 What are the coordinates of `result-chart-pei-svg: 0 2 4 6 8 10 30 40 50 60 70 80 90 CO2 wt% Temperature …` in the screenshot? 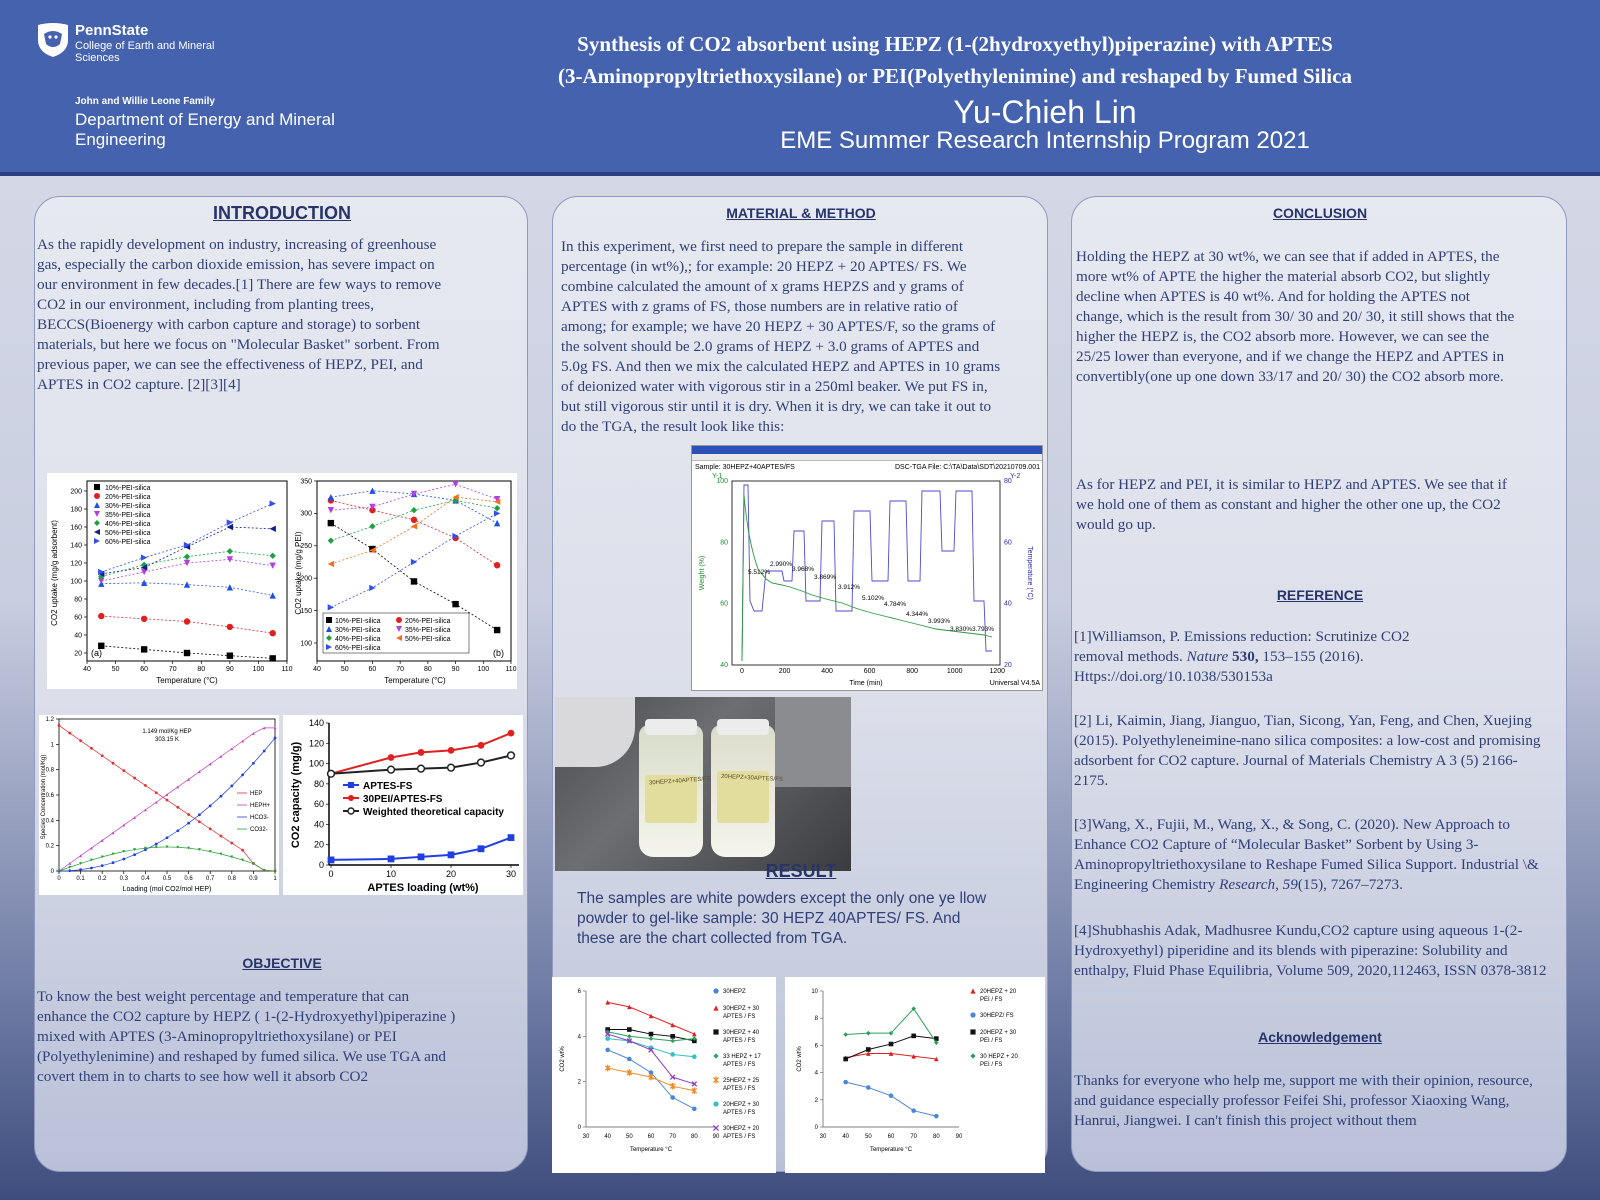 It's located at (908, 1070).